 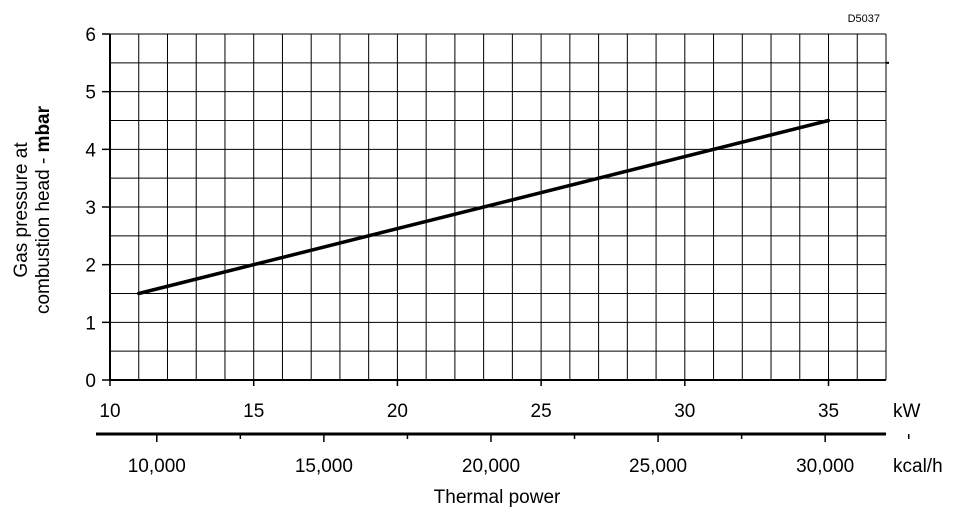 What do you see at coordinates (90, 381) in the screenshot?
I see `y-tick-label: 0` at bounding box center [90, 381].